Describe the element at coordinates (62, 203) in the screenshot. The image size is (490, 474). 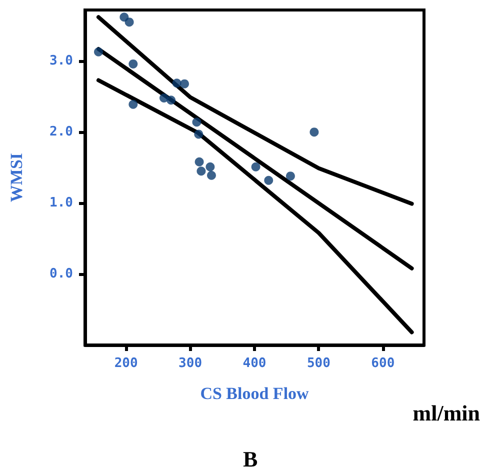
I see `y-tick-label: 1.0` at that location.